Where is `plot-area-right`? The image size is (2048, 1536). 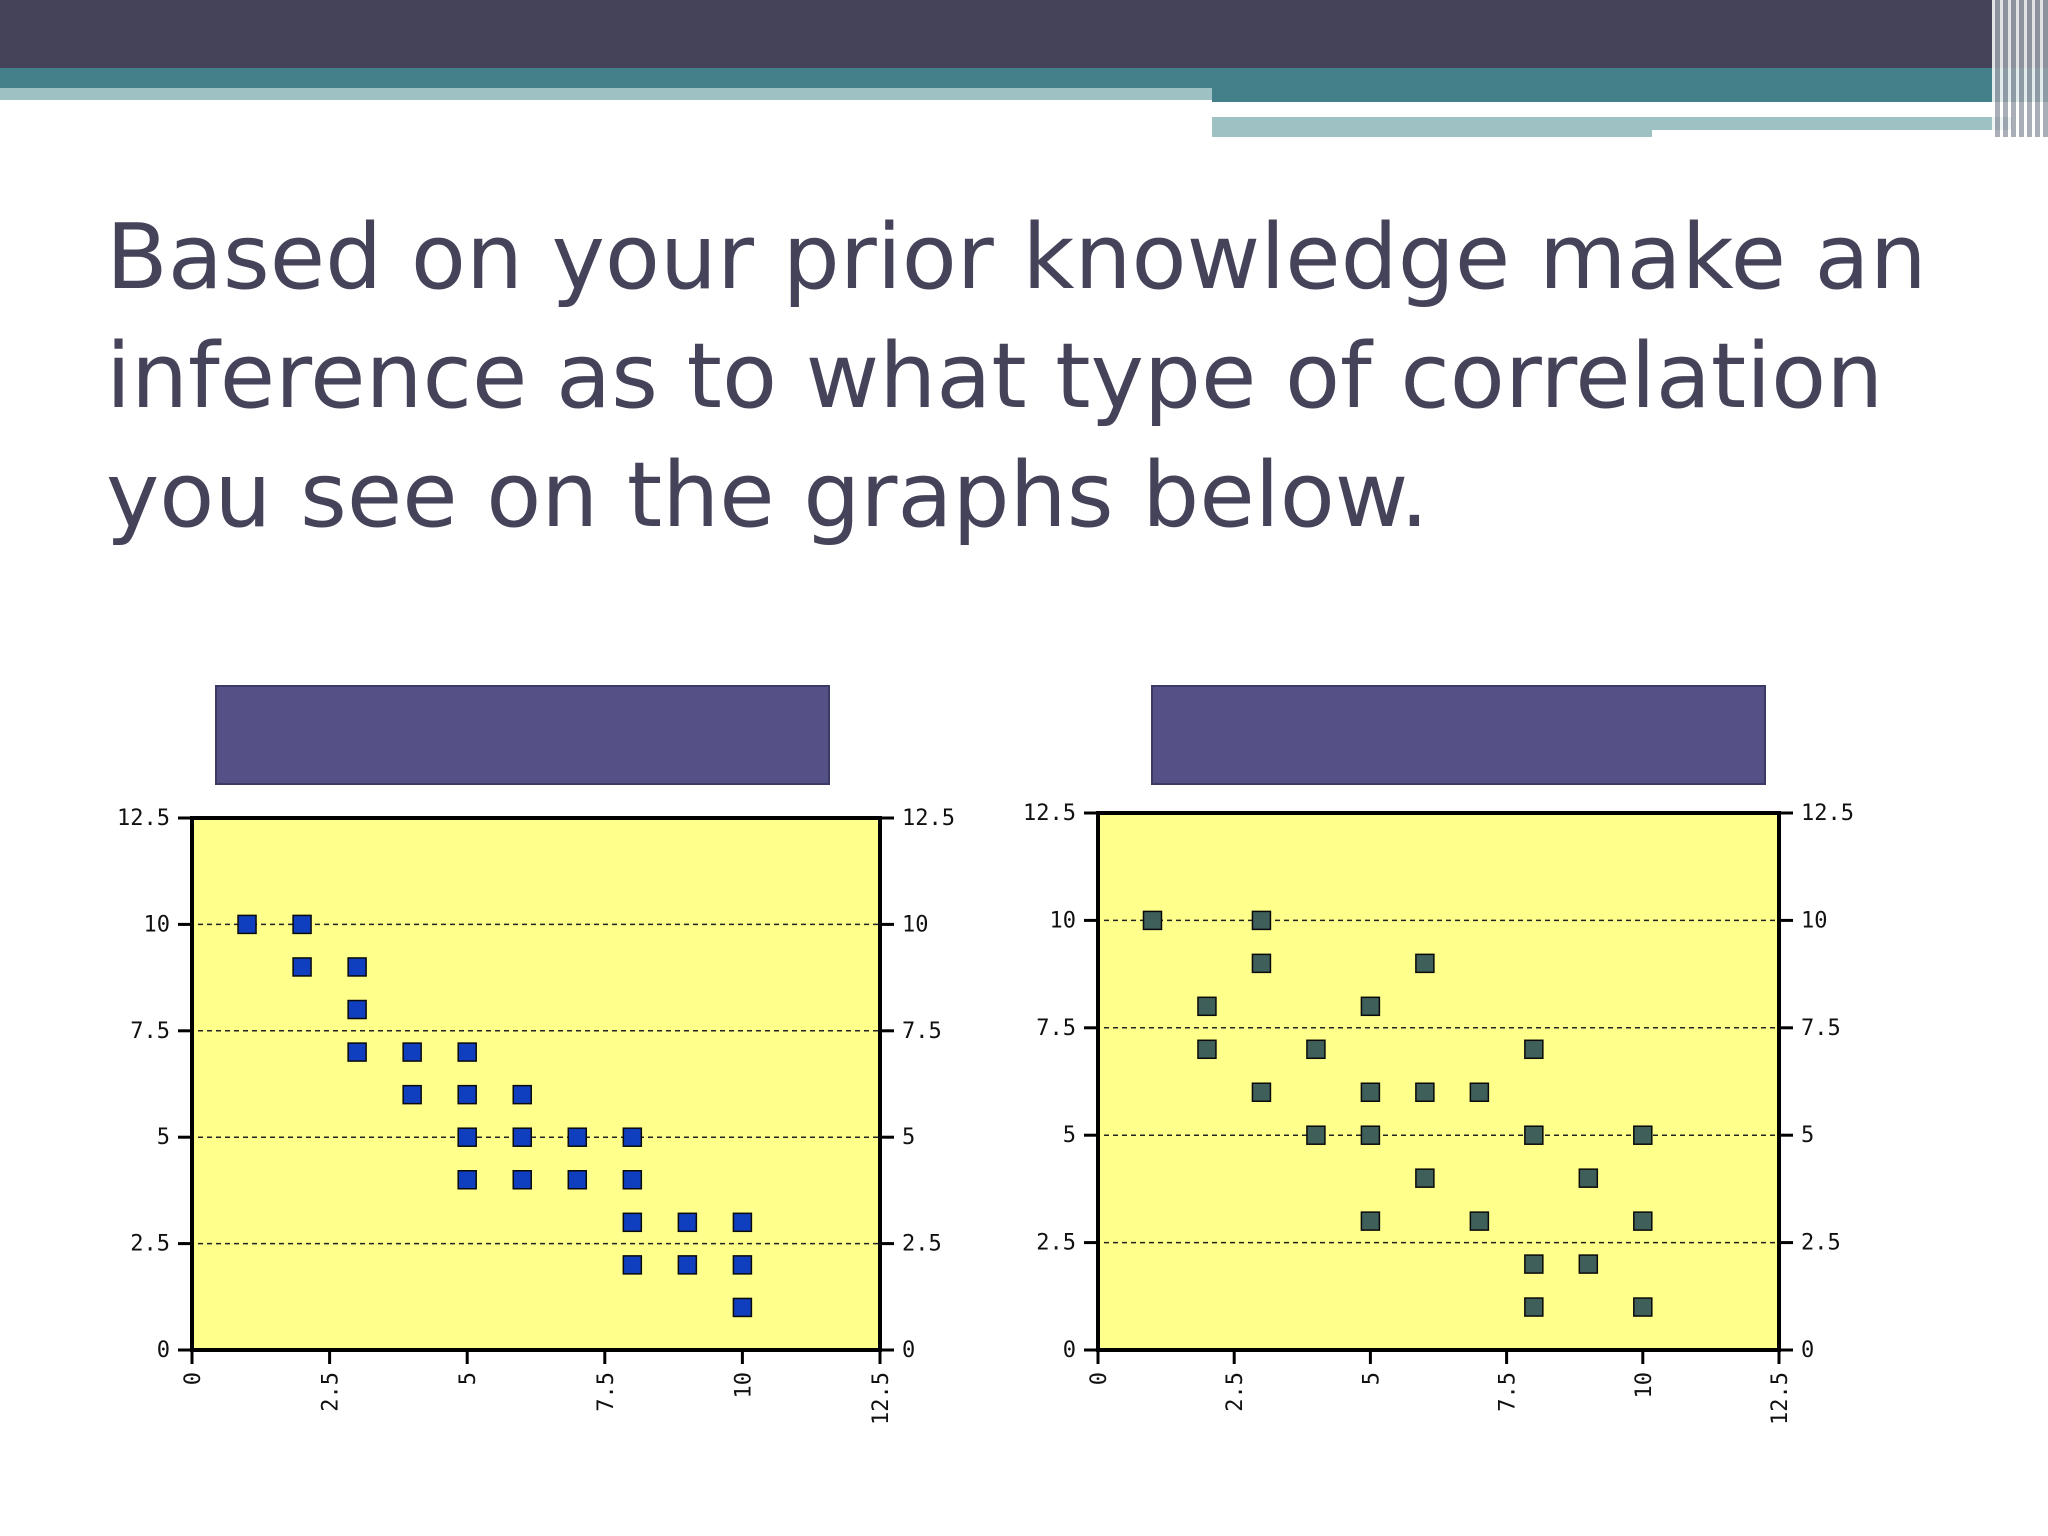
plot-area-right is located at coordinates (1438, 1081).